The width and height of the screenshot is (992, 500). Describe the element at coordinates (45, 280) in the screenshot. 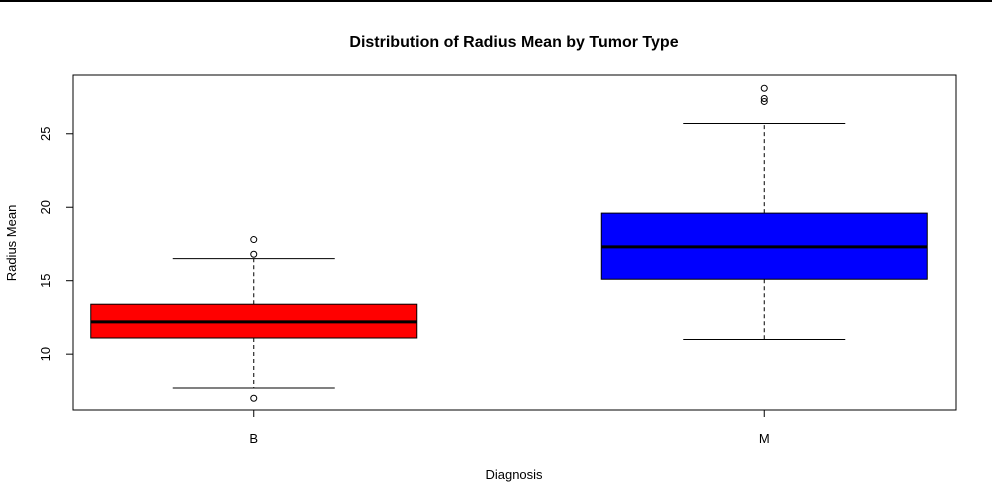

I see `y-tick-label-15: 15` at that location.